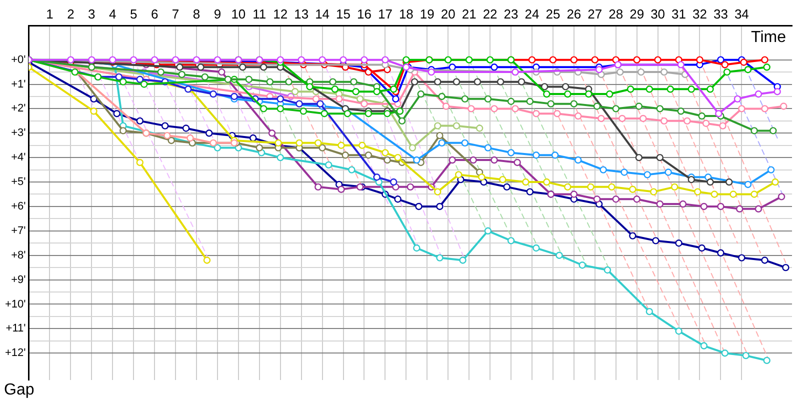 This screenshot has height=400, width=800. Describe the element at coordinates (92, 14) in the screenshot. I see `x-tick-label: 3` at that location.